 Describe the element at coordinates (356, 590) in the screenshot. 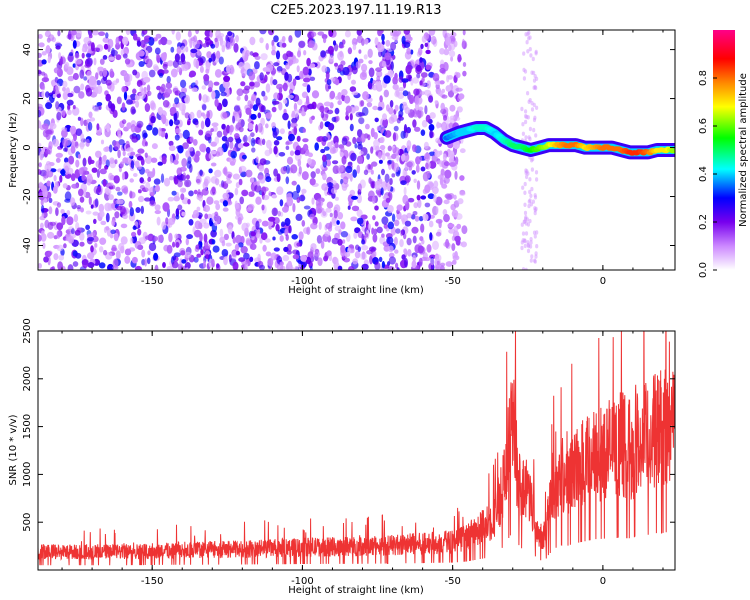

I see `snr-xlabel: Height of straight line (km)` at that location.